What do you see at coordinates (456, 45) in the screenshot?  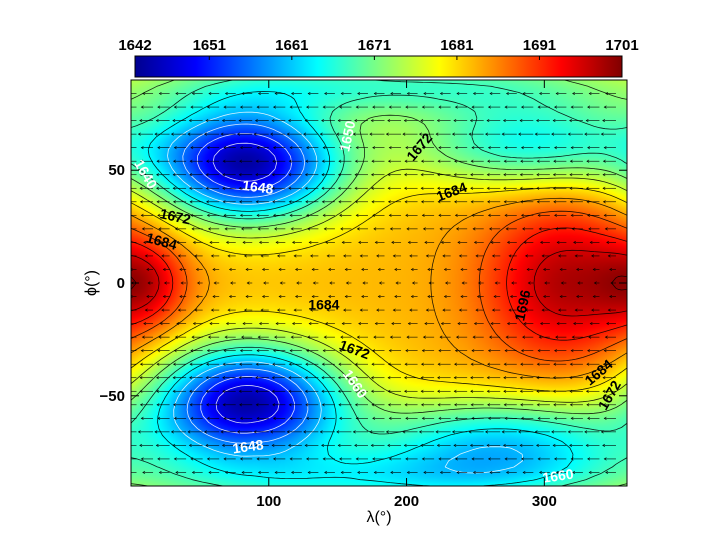 I see `colorbar-tick-label: 1681` at bounding box center [456, 45].